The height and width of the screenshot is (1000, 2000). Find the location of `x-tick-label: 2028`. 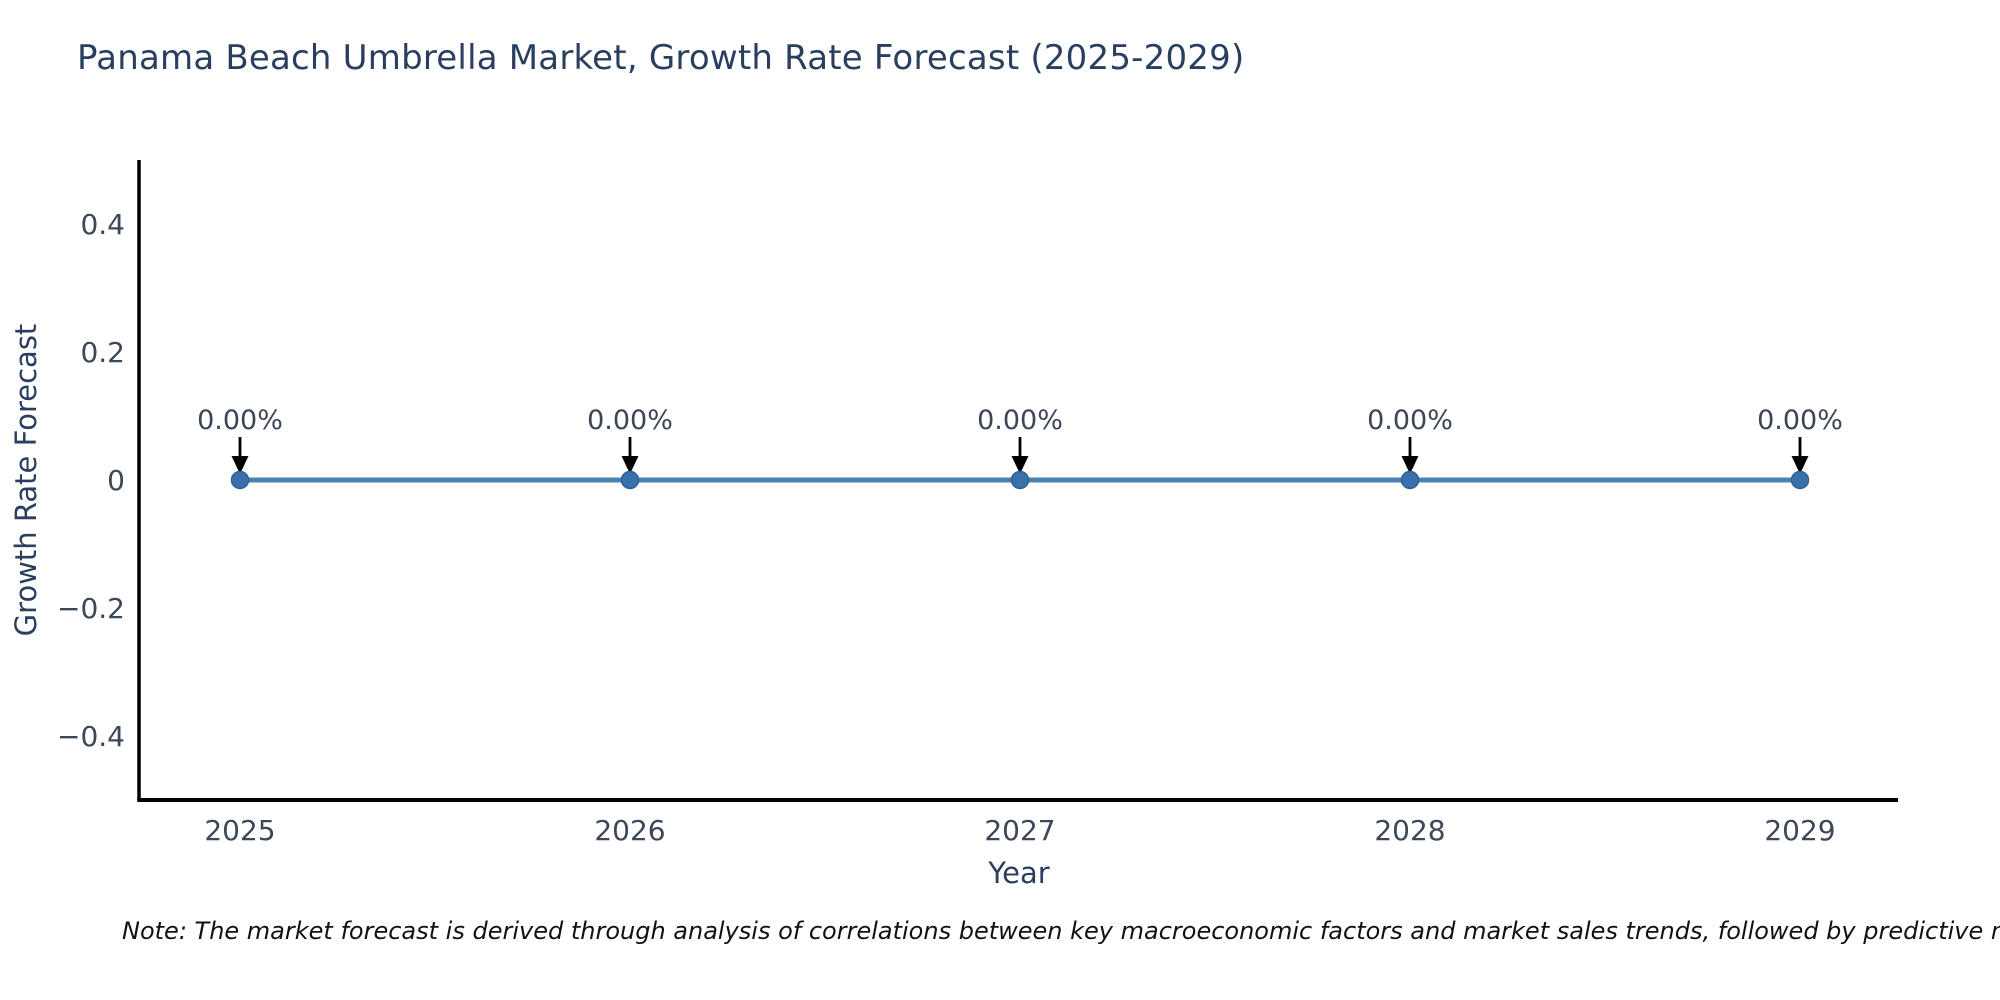

x-tick-label: 2028 is located at coordinates (1409, 830).